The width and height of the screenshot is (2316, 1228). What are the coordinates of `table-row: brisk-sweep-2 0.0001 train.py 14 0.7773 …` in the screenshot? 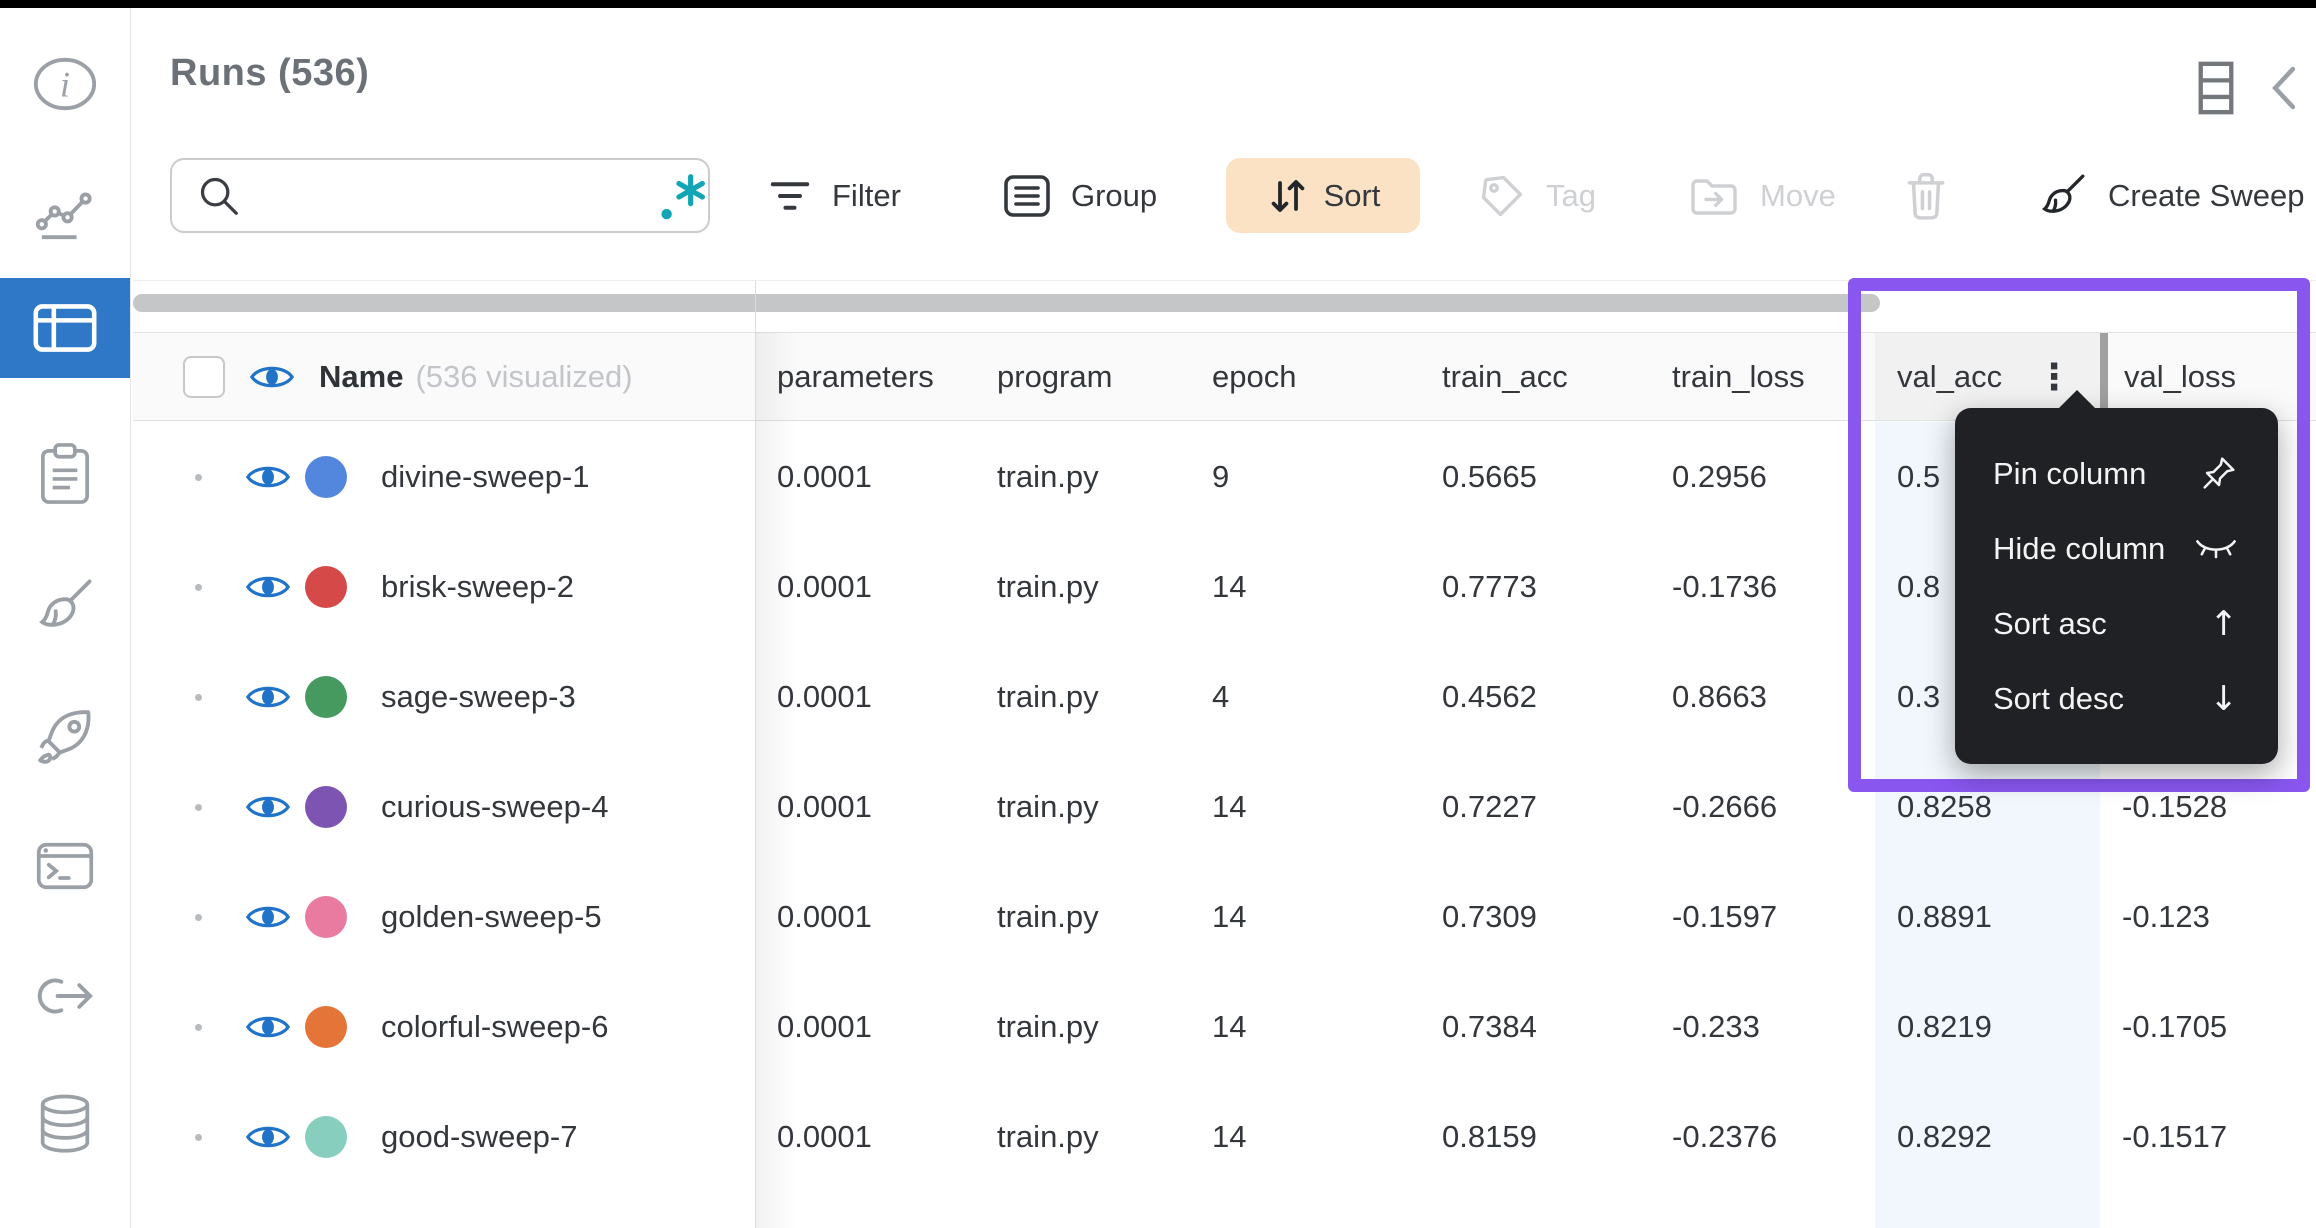 It's located at (1224, 587).